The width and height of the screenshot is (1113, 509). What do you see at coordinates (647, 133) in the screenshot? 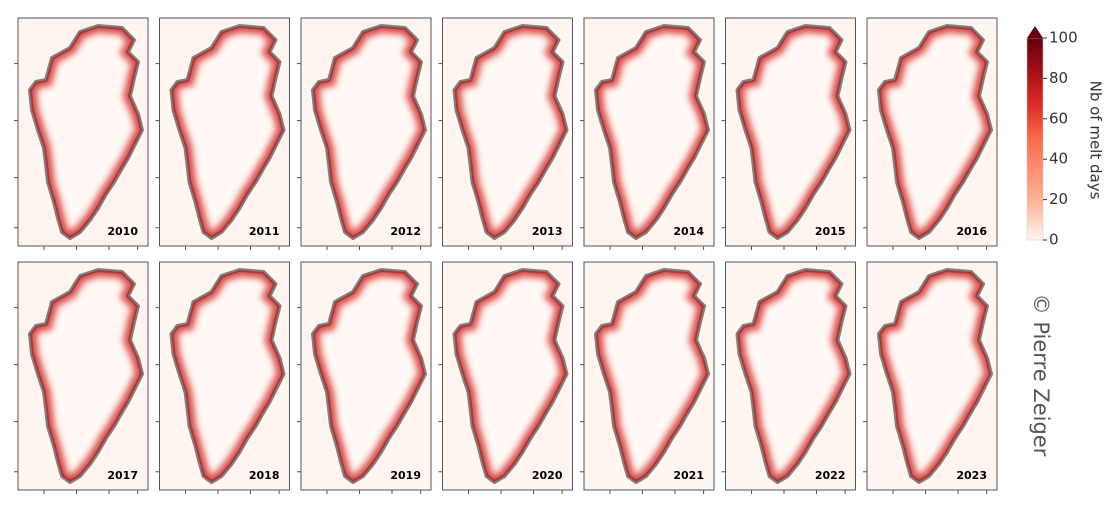
I see `map-panel: 2014` at bounding box center [647, 133].